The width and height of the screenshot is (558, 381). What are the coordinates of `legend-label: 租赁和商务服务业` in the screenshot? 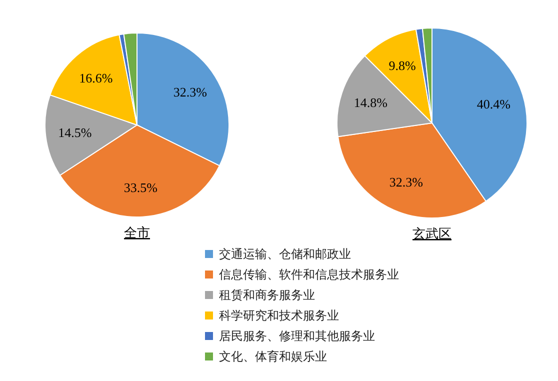 It's located at (267, 295).